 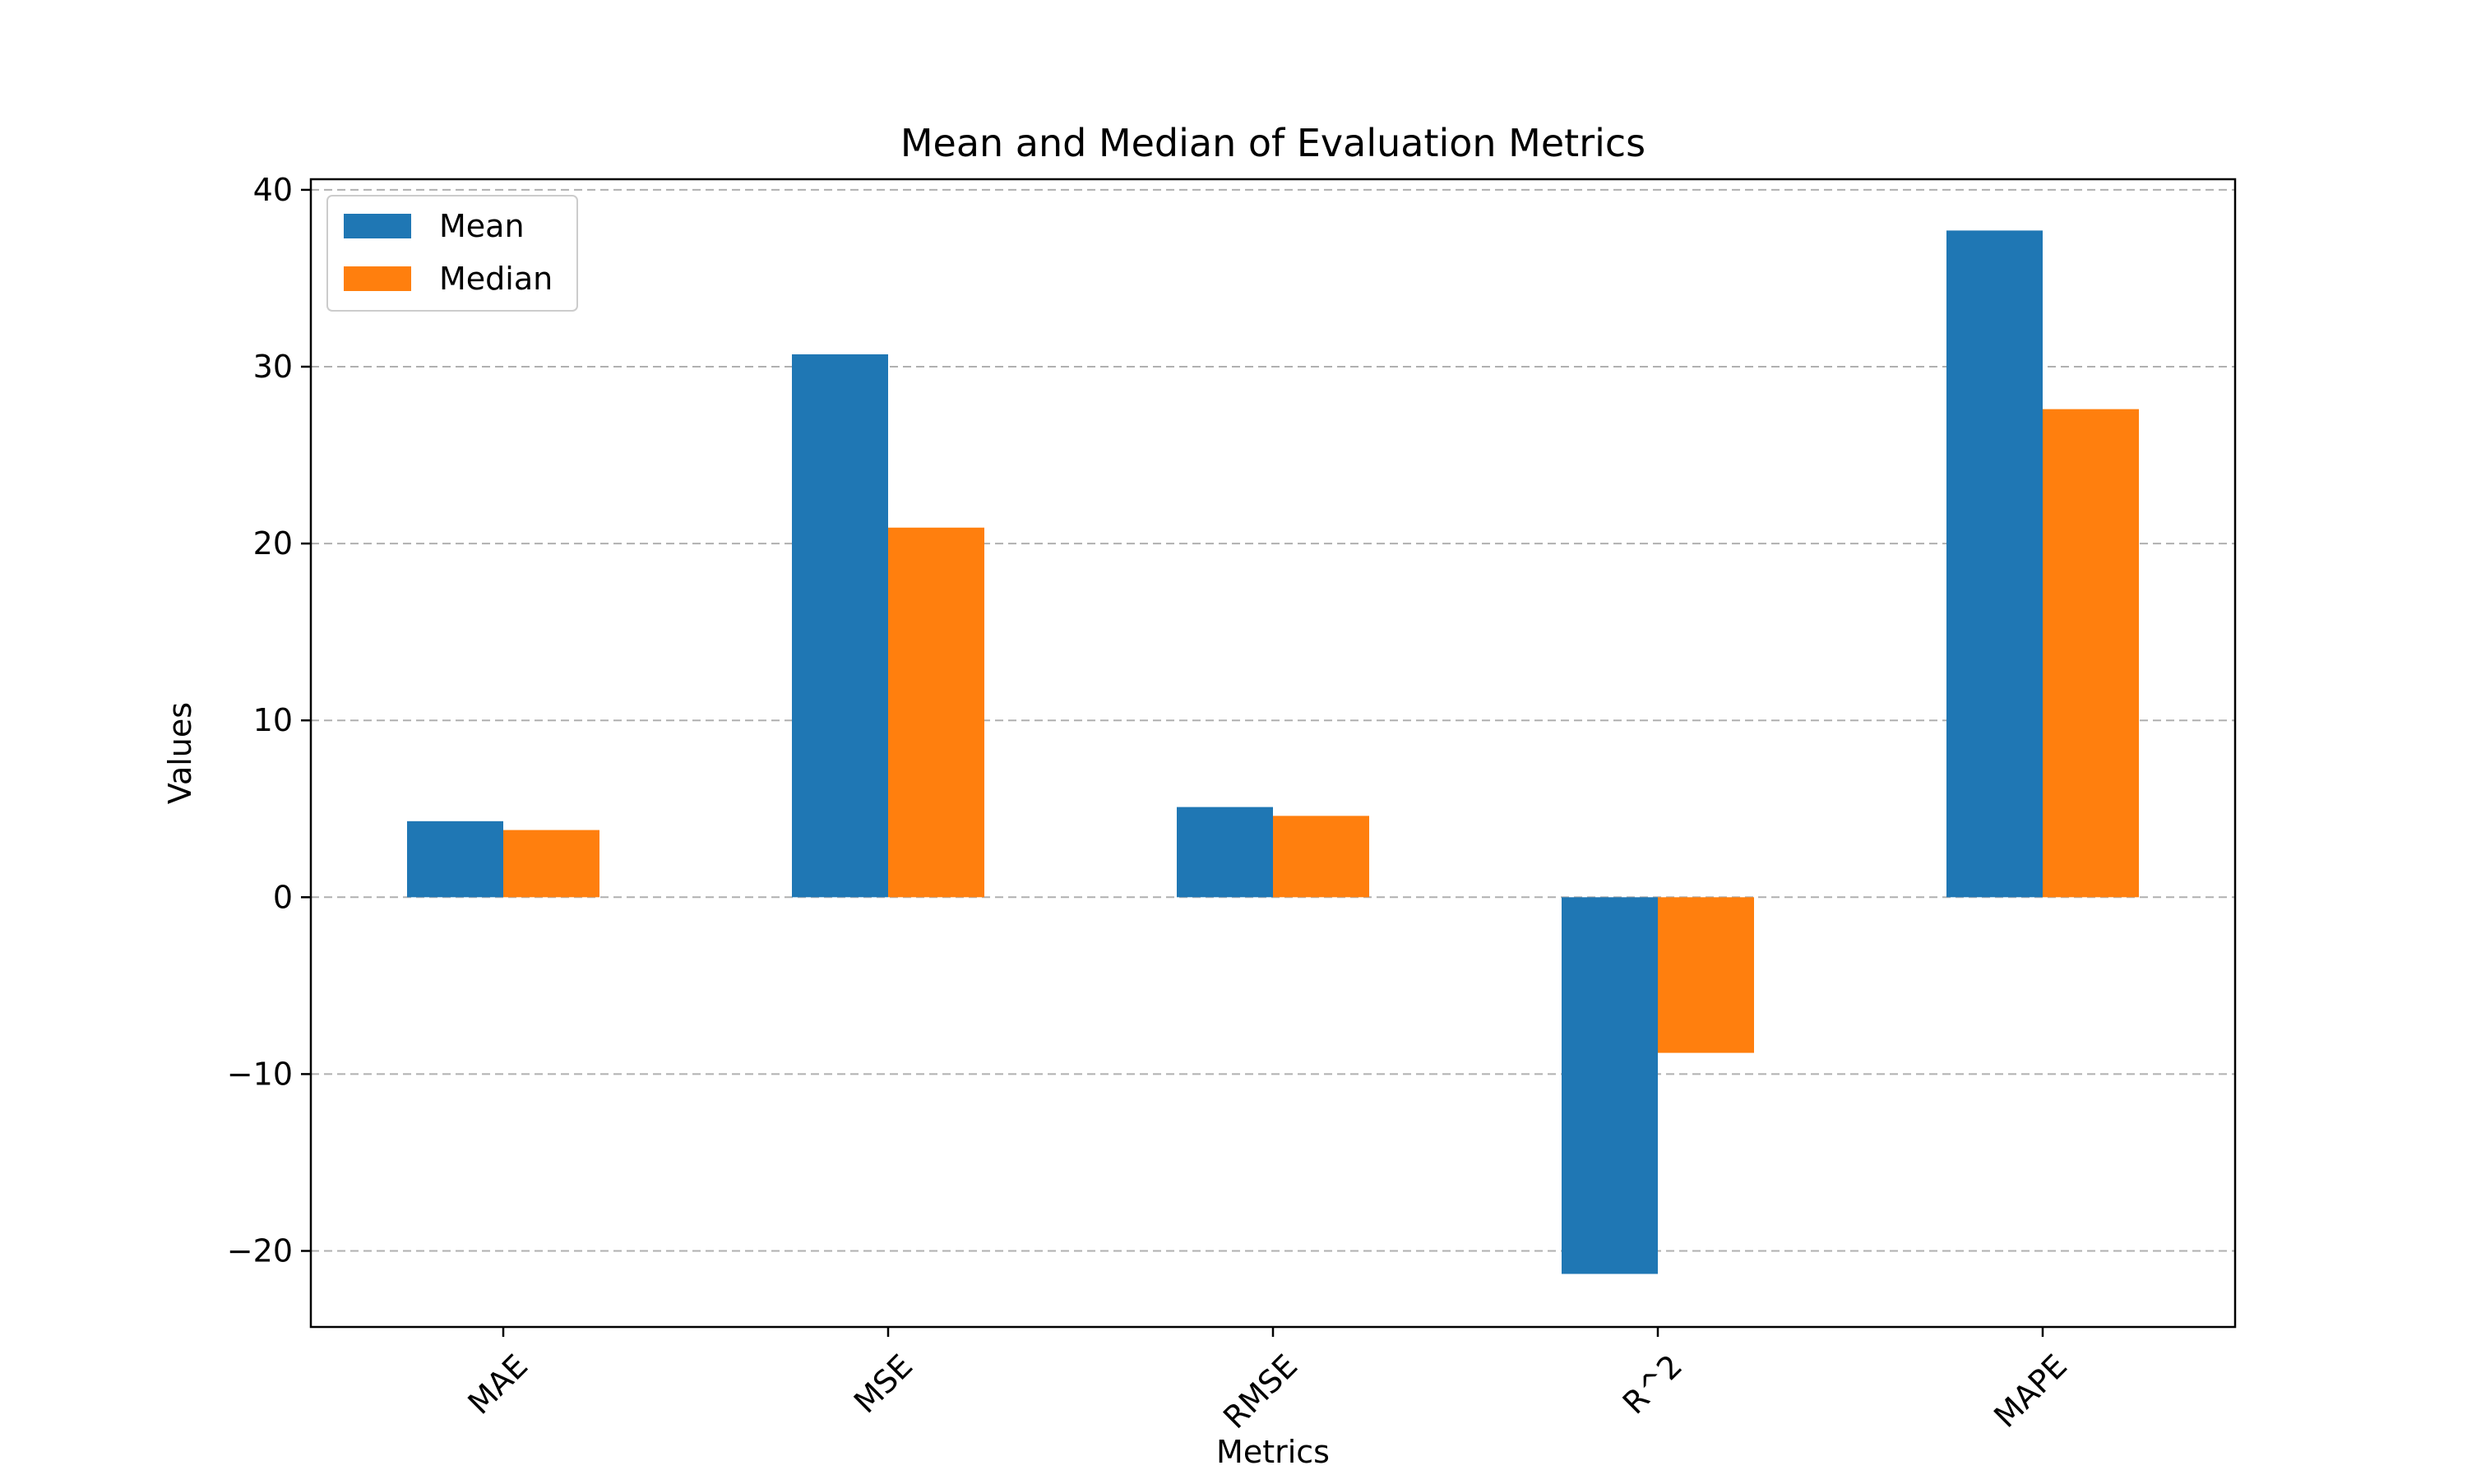 What do you see at coordinates (378, 226) in the screenshot?
I see `legend-swatch-mean` at bounding box center [378, 226].